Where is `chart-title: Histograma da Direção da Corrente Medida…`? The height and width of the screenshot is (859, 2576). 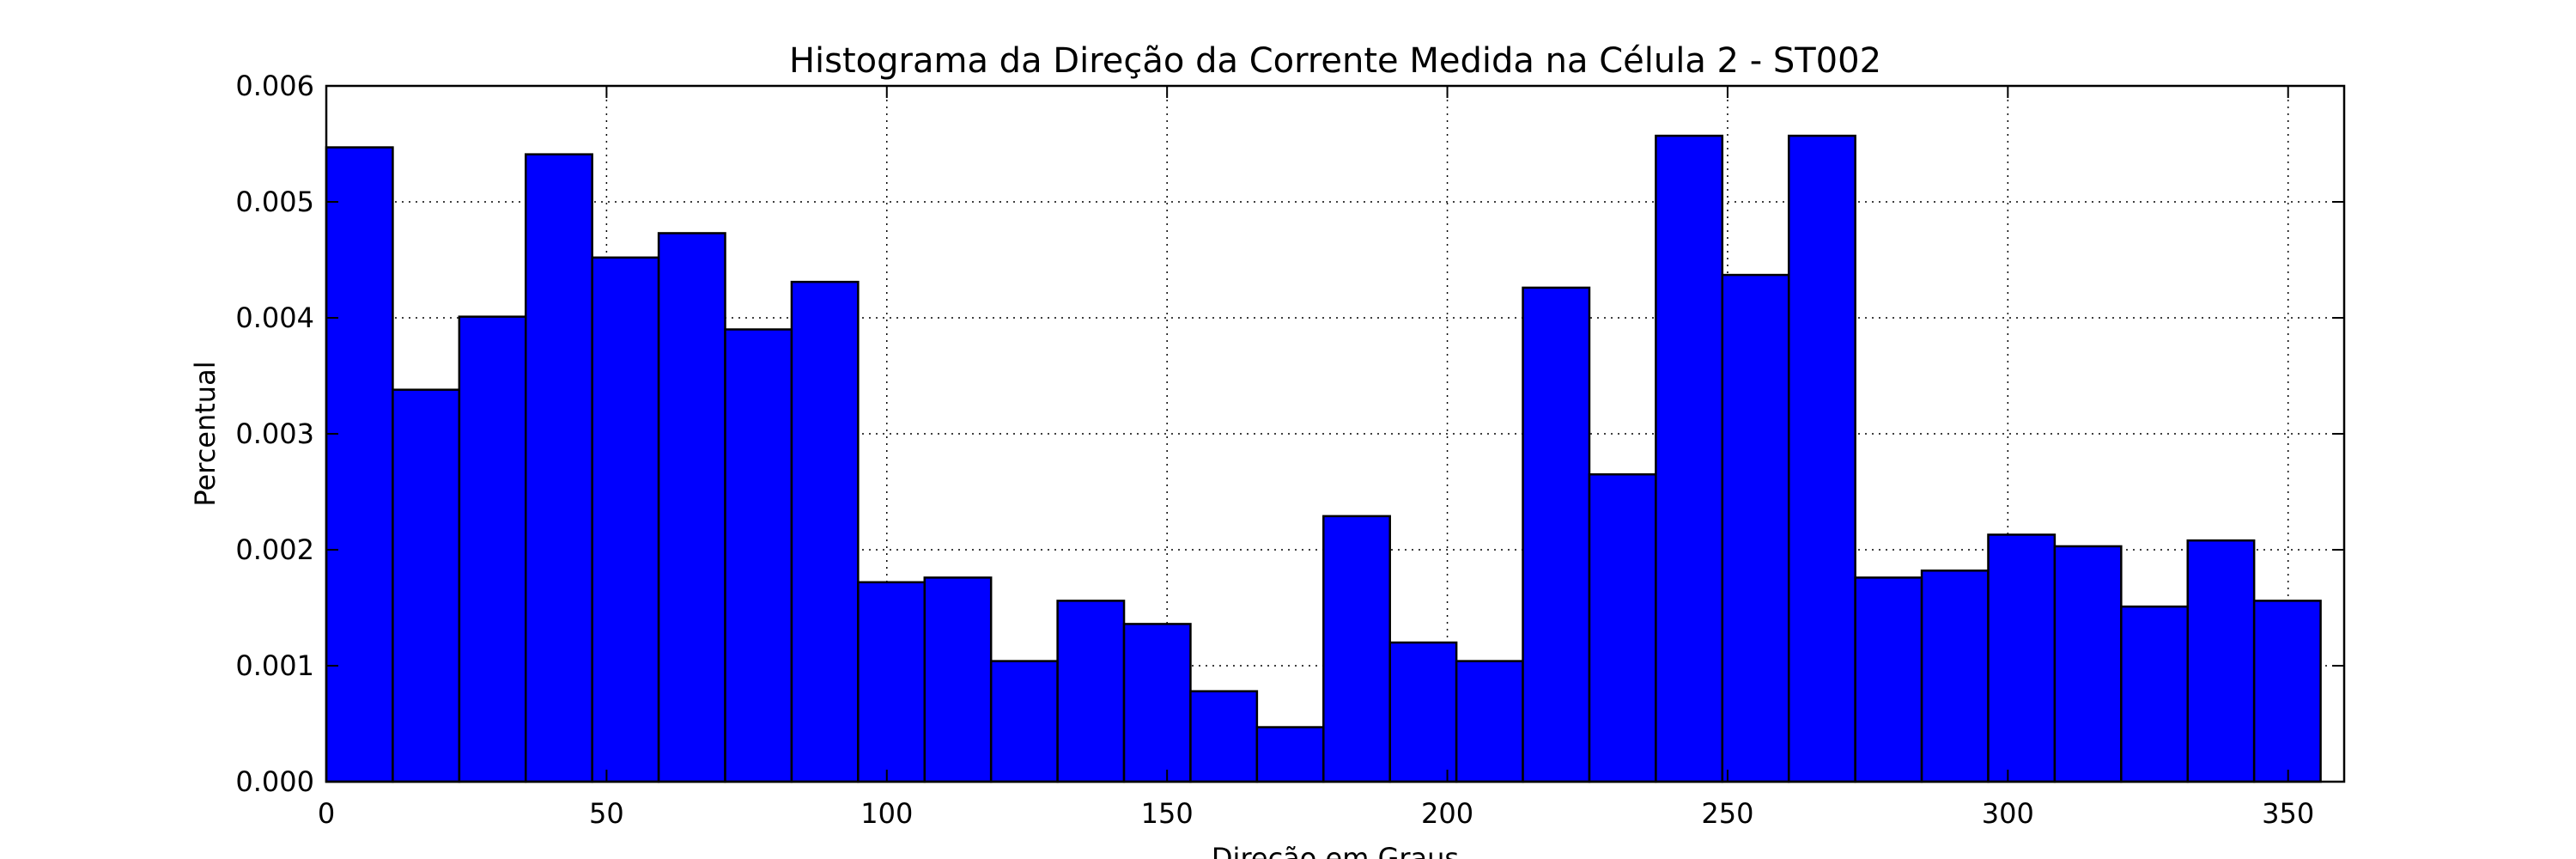
chart-title: Histograma da Direção da Corrente Medida… is located at coordinates (1335, 61).